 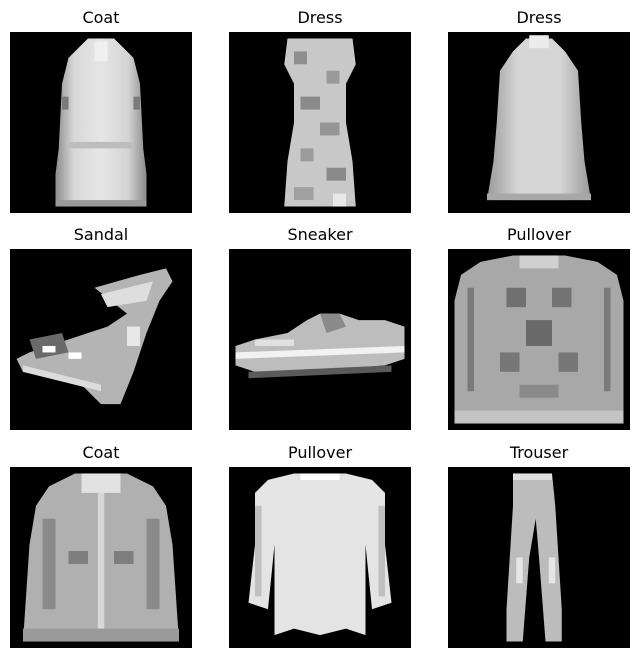 I want to click on grid-cell-8: Pullover, so click(x=320, y=545).